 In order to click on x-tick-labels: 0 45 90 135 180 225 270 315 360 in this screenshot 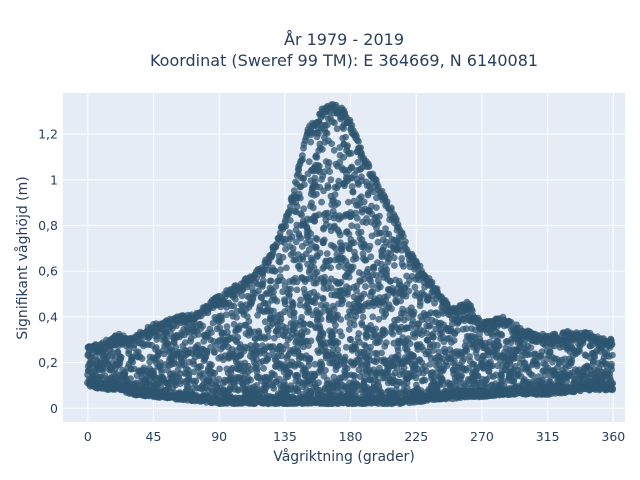, I will do `click(354, 436)`.